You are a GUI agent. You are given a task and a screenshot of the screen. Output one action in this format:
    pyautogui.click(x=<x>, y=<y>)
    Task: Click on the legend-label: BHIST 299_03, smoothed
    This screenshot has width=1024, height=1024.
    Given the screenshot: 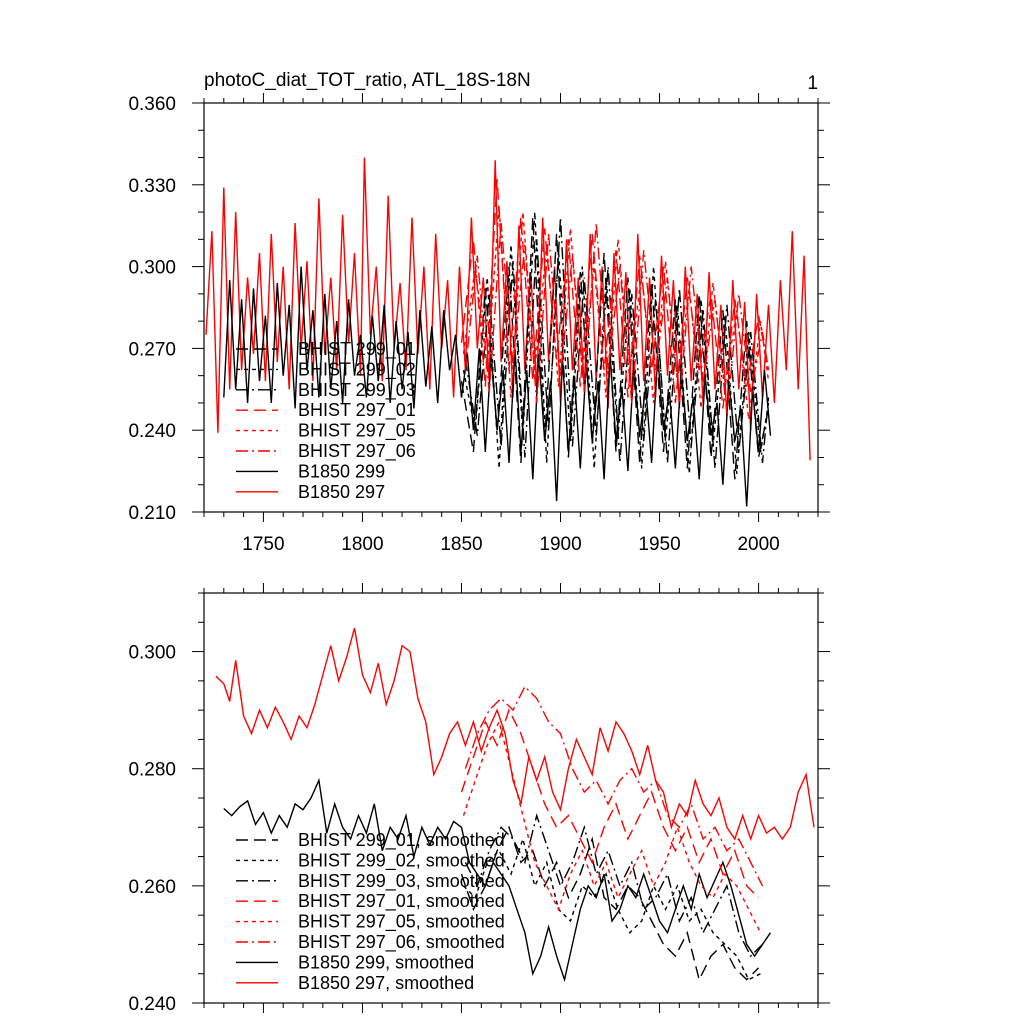 What is the action you would take?
    pyautogui.click(x=401, y=881)
    